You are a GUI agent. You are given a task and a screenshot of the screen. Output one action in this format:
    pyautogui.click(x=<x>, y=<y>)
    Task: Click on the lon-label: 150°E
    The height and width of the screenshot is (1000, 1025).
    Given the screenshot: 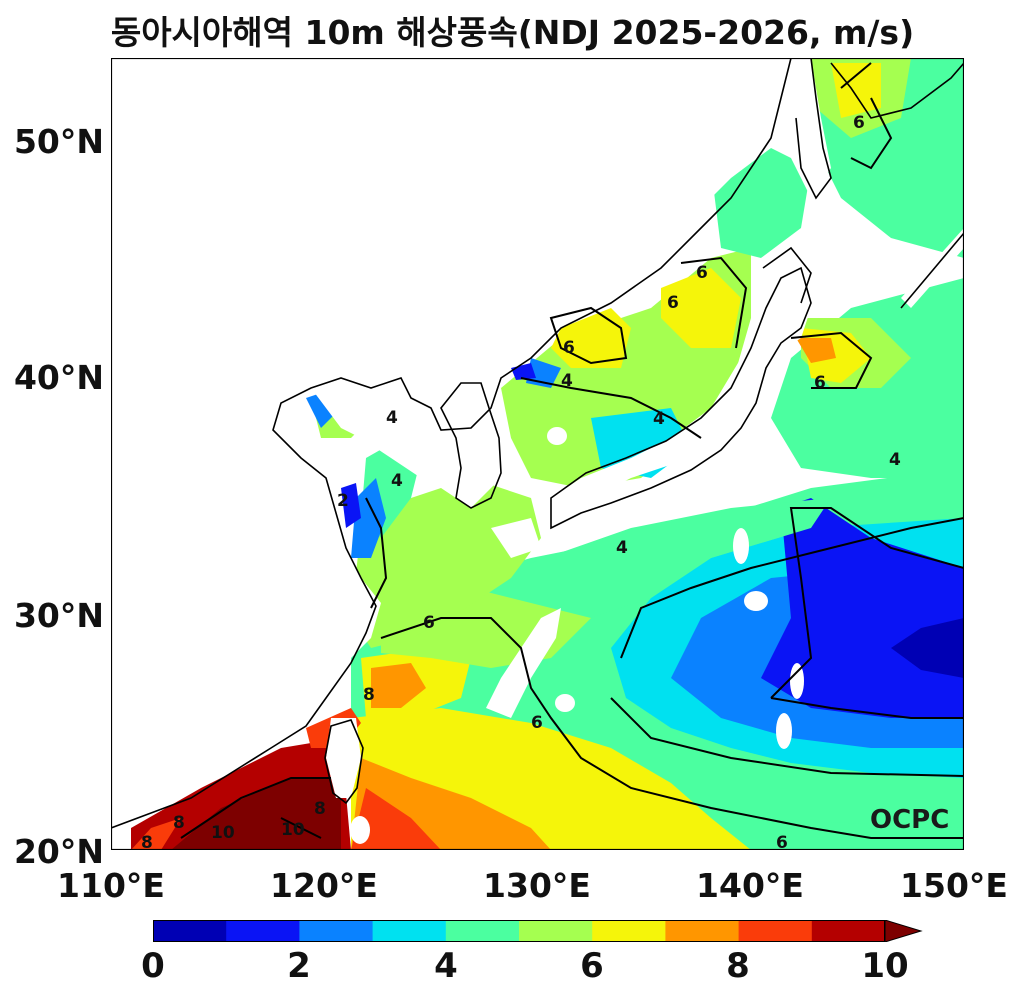 What is the action you would take?
    pyautogui.click(x=954, y=885)
    